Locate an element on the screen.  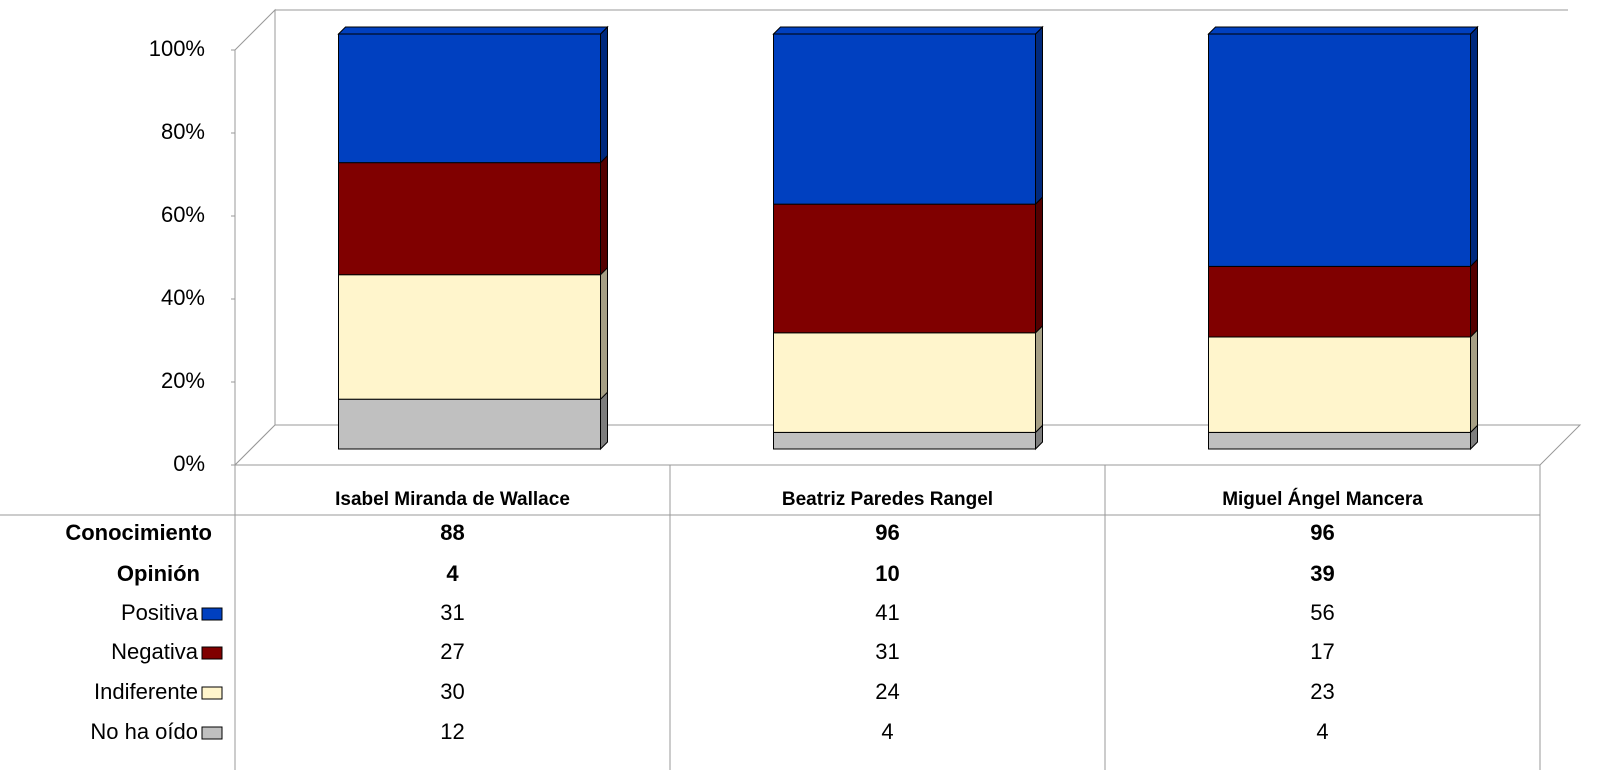
table-cell: 12 is located at coordinates (452, 731).